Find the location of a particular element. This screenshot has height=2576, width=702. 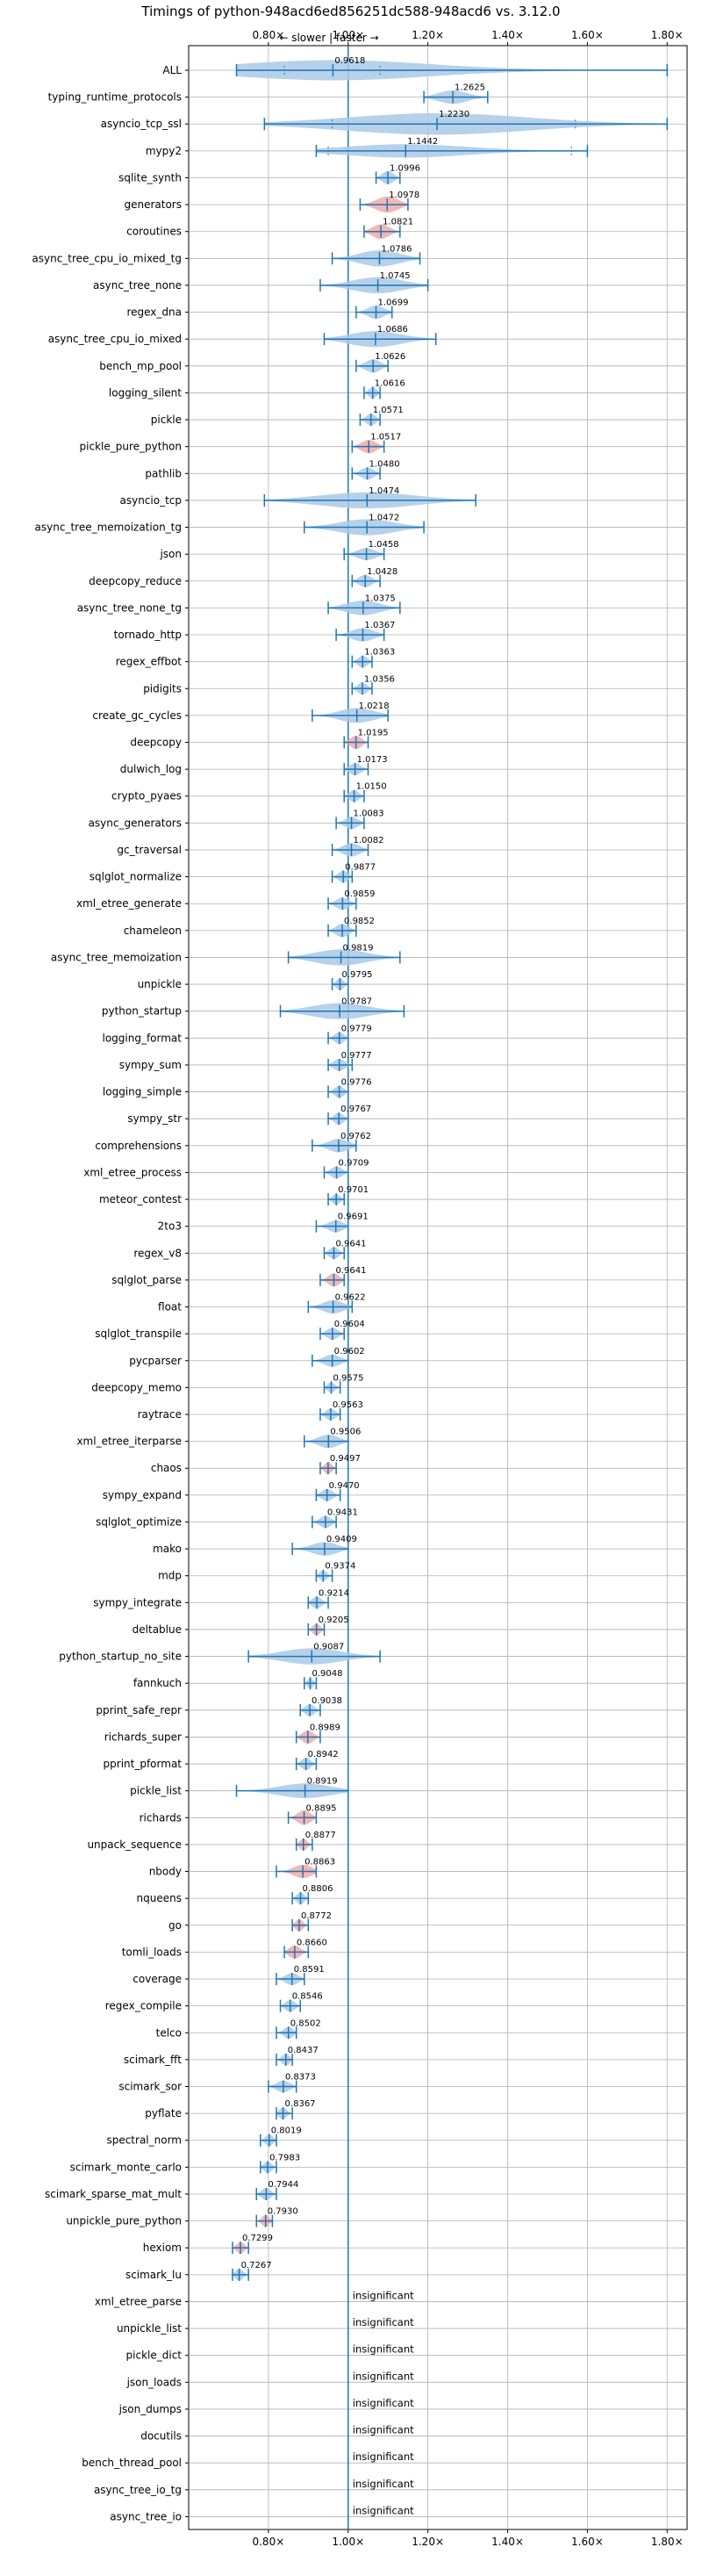

y-tick-label: typing_runtime_protocols is located at coordinates (115, 97).